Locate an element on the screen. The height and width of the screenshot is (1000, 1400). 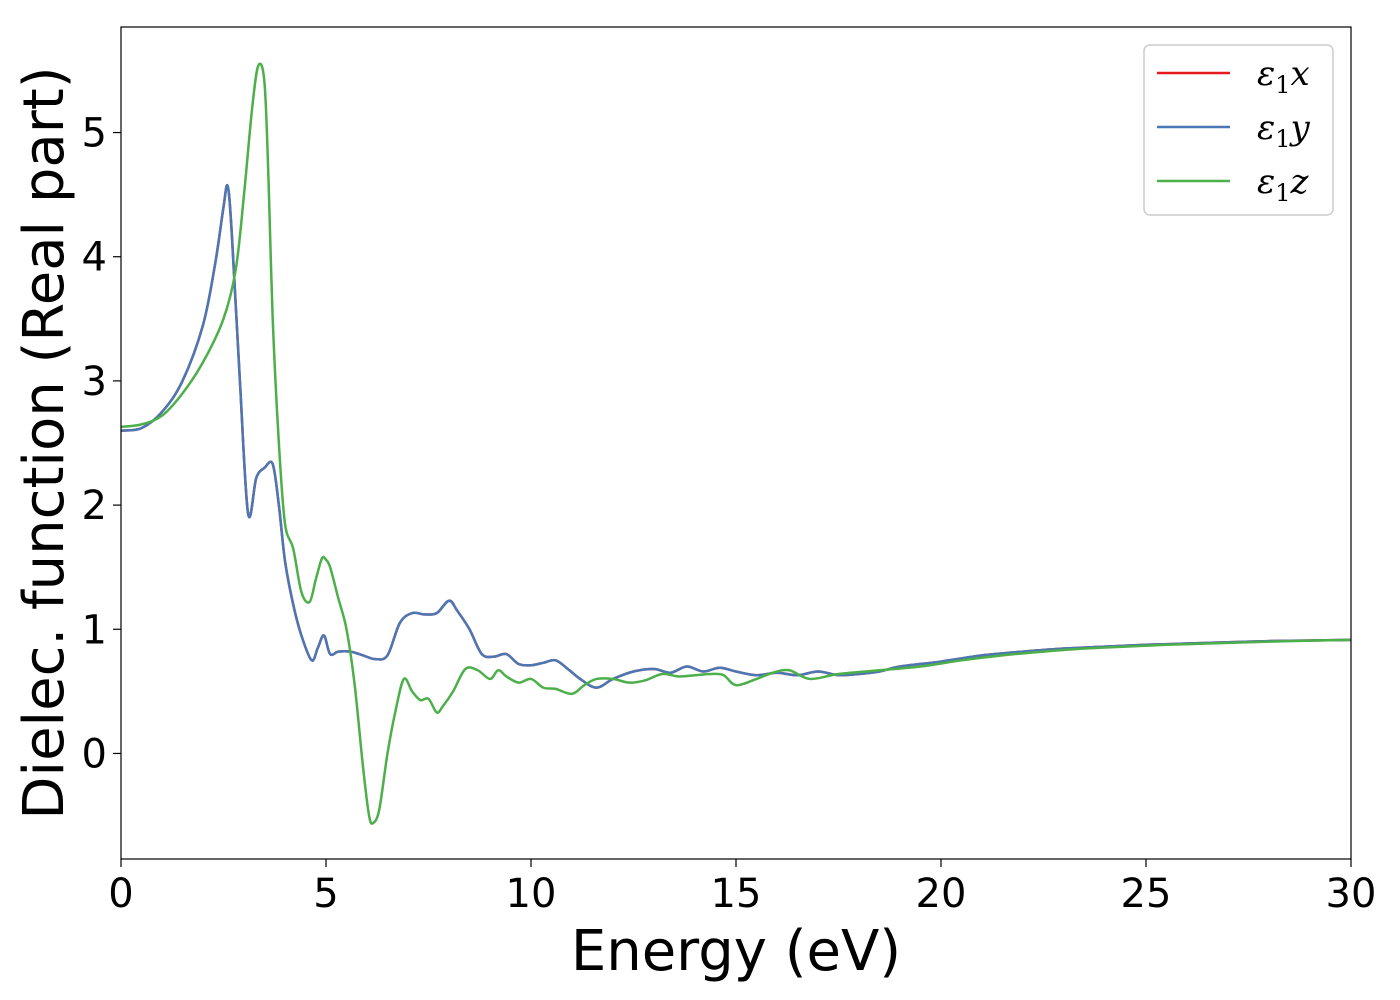
x-tick-label: 5 is located at coordinates (325, 894).